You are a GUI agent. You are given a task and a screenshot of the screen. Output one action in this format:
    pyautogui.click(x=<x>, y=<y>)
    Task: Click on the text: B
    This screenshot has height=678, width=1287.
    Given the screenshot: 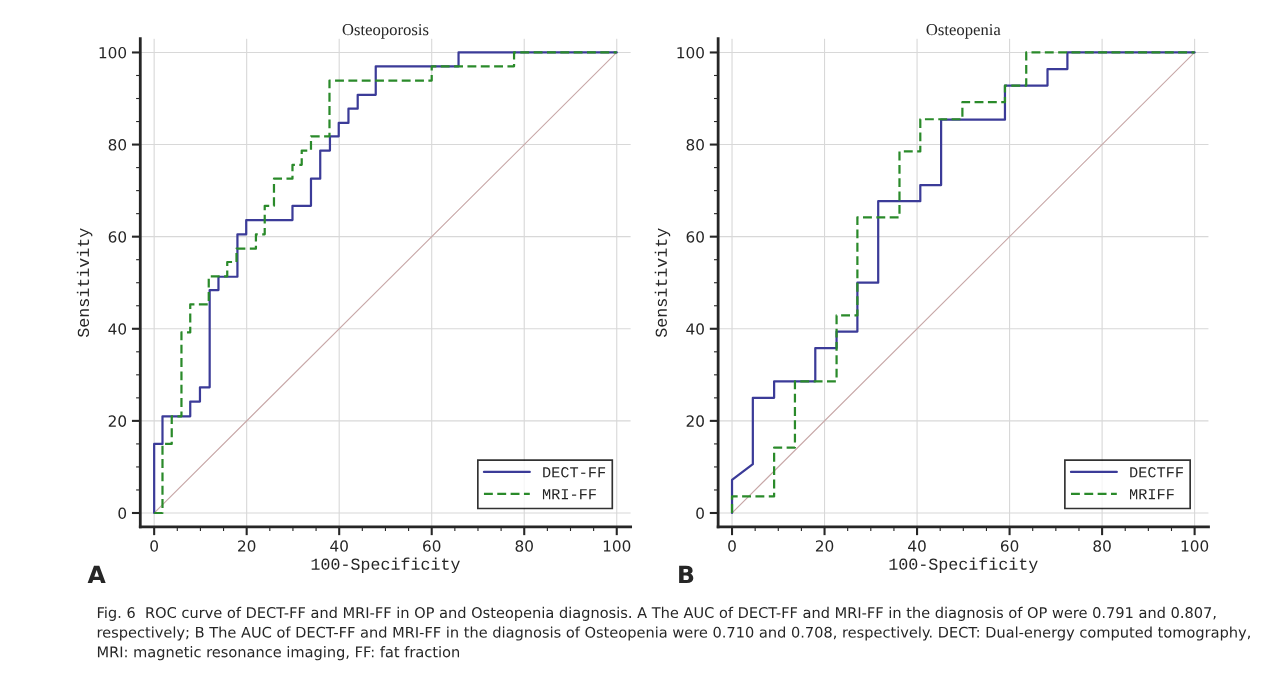 What is the action you would take?
    pyautogui.click(x=686, y=574)
    